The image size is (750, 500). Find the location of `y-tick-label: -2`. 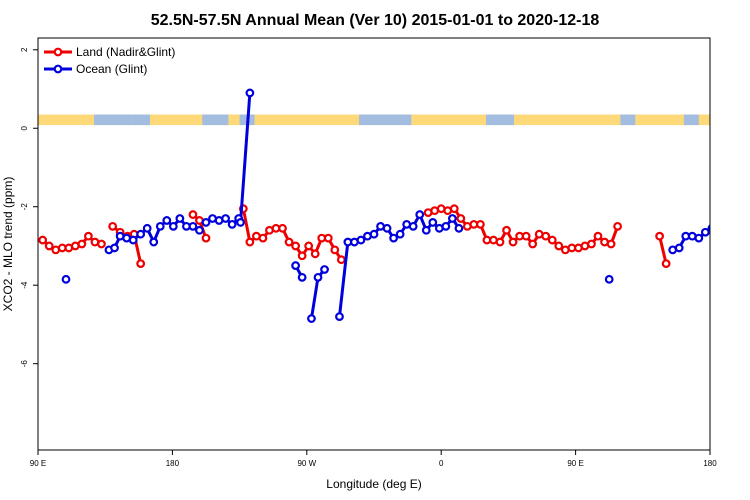

y-tick-label: -2 is located at coordinates (24, 207).